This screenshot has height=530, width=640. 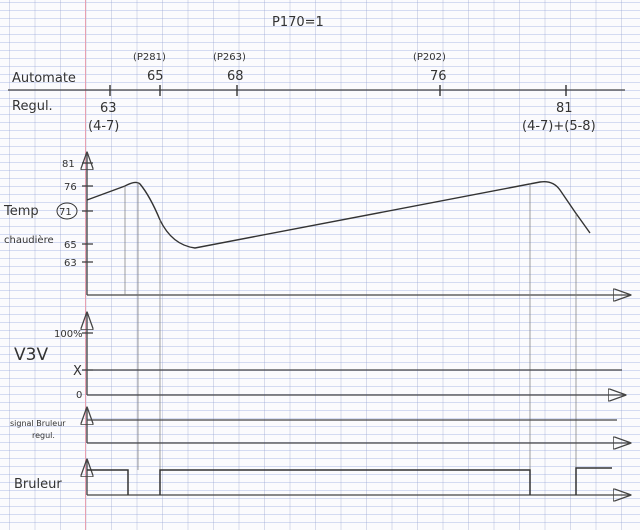 I want to click on y-tick-label: 0, so click(x=79, y=395).